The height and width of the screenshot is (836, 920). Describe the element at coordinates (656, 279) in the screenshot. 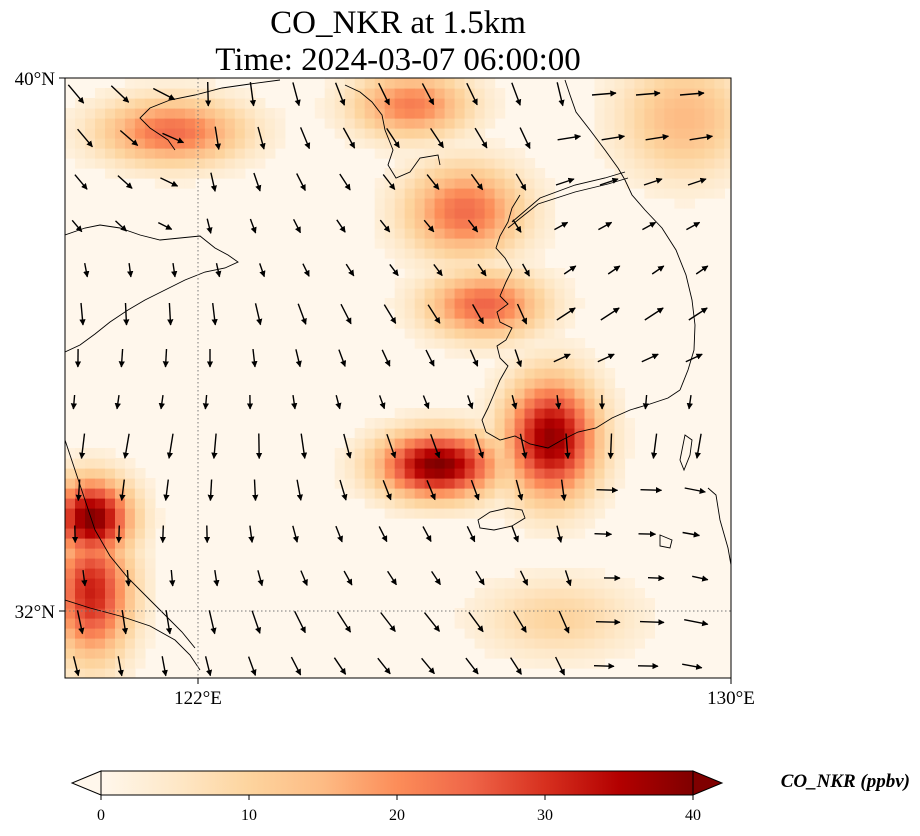

I see `coastline-korea-east` at that location.